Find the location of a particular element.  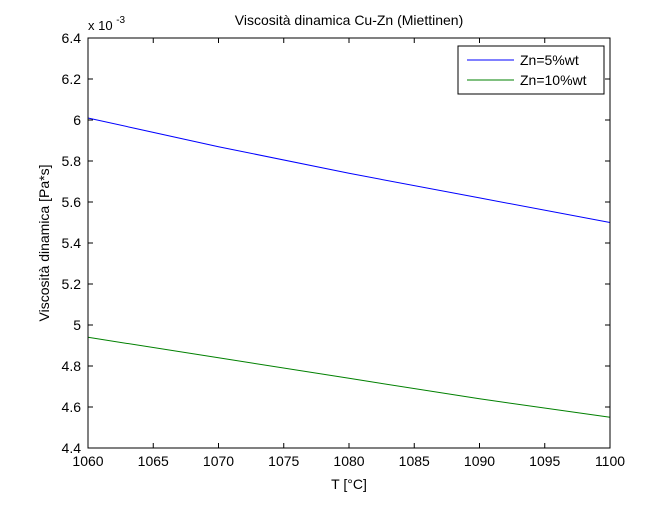

x-tick-label: 1095 is located at coordinates (544, 461).